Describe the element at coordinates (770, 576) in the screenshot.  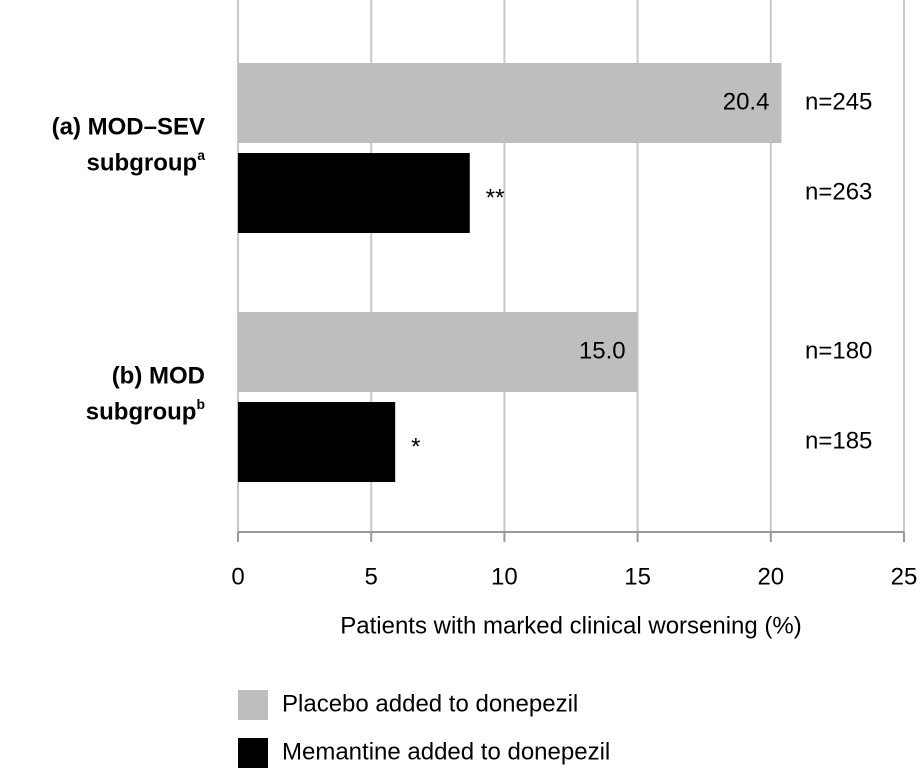
I see `x-tick-label: 20` at that location.